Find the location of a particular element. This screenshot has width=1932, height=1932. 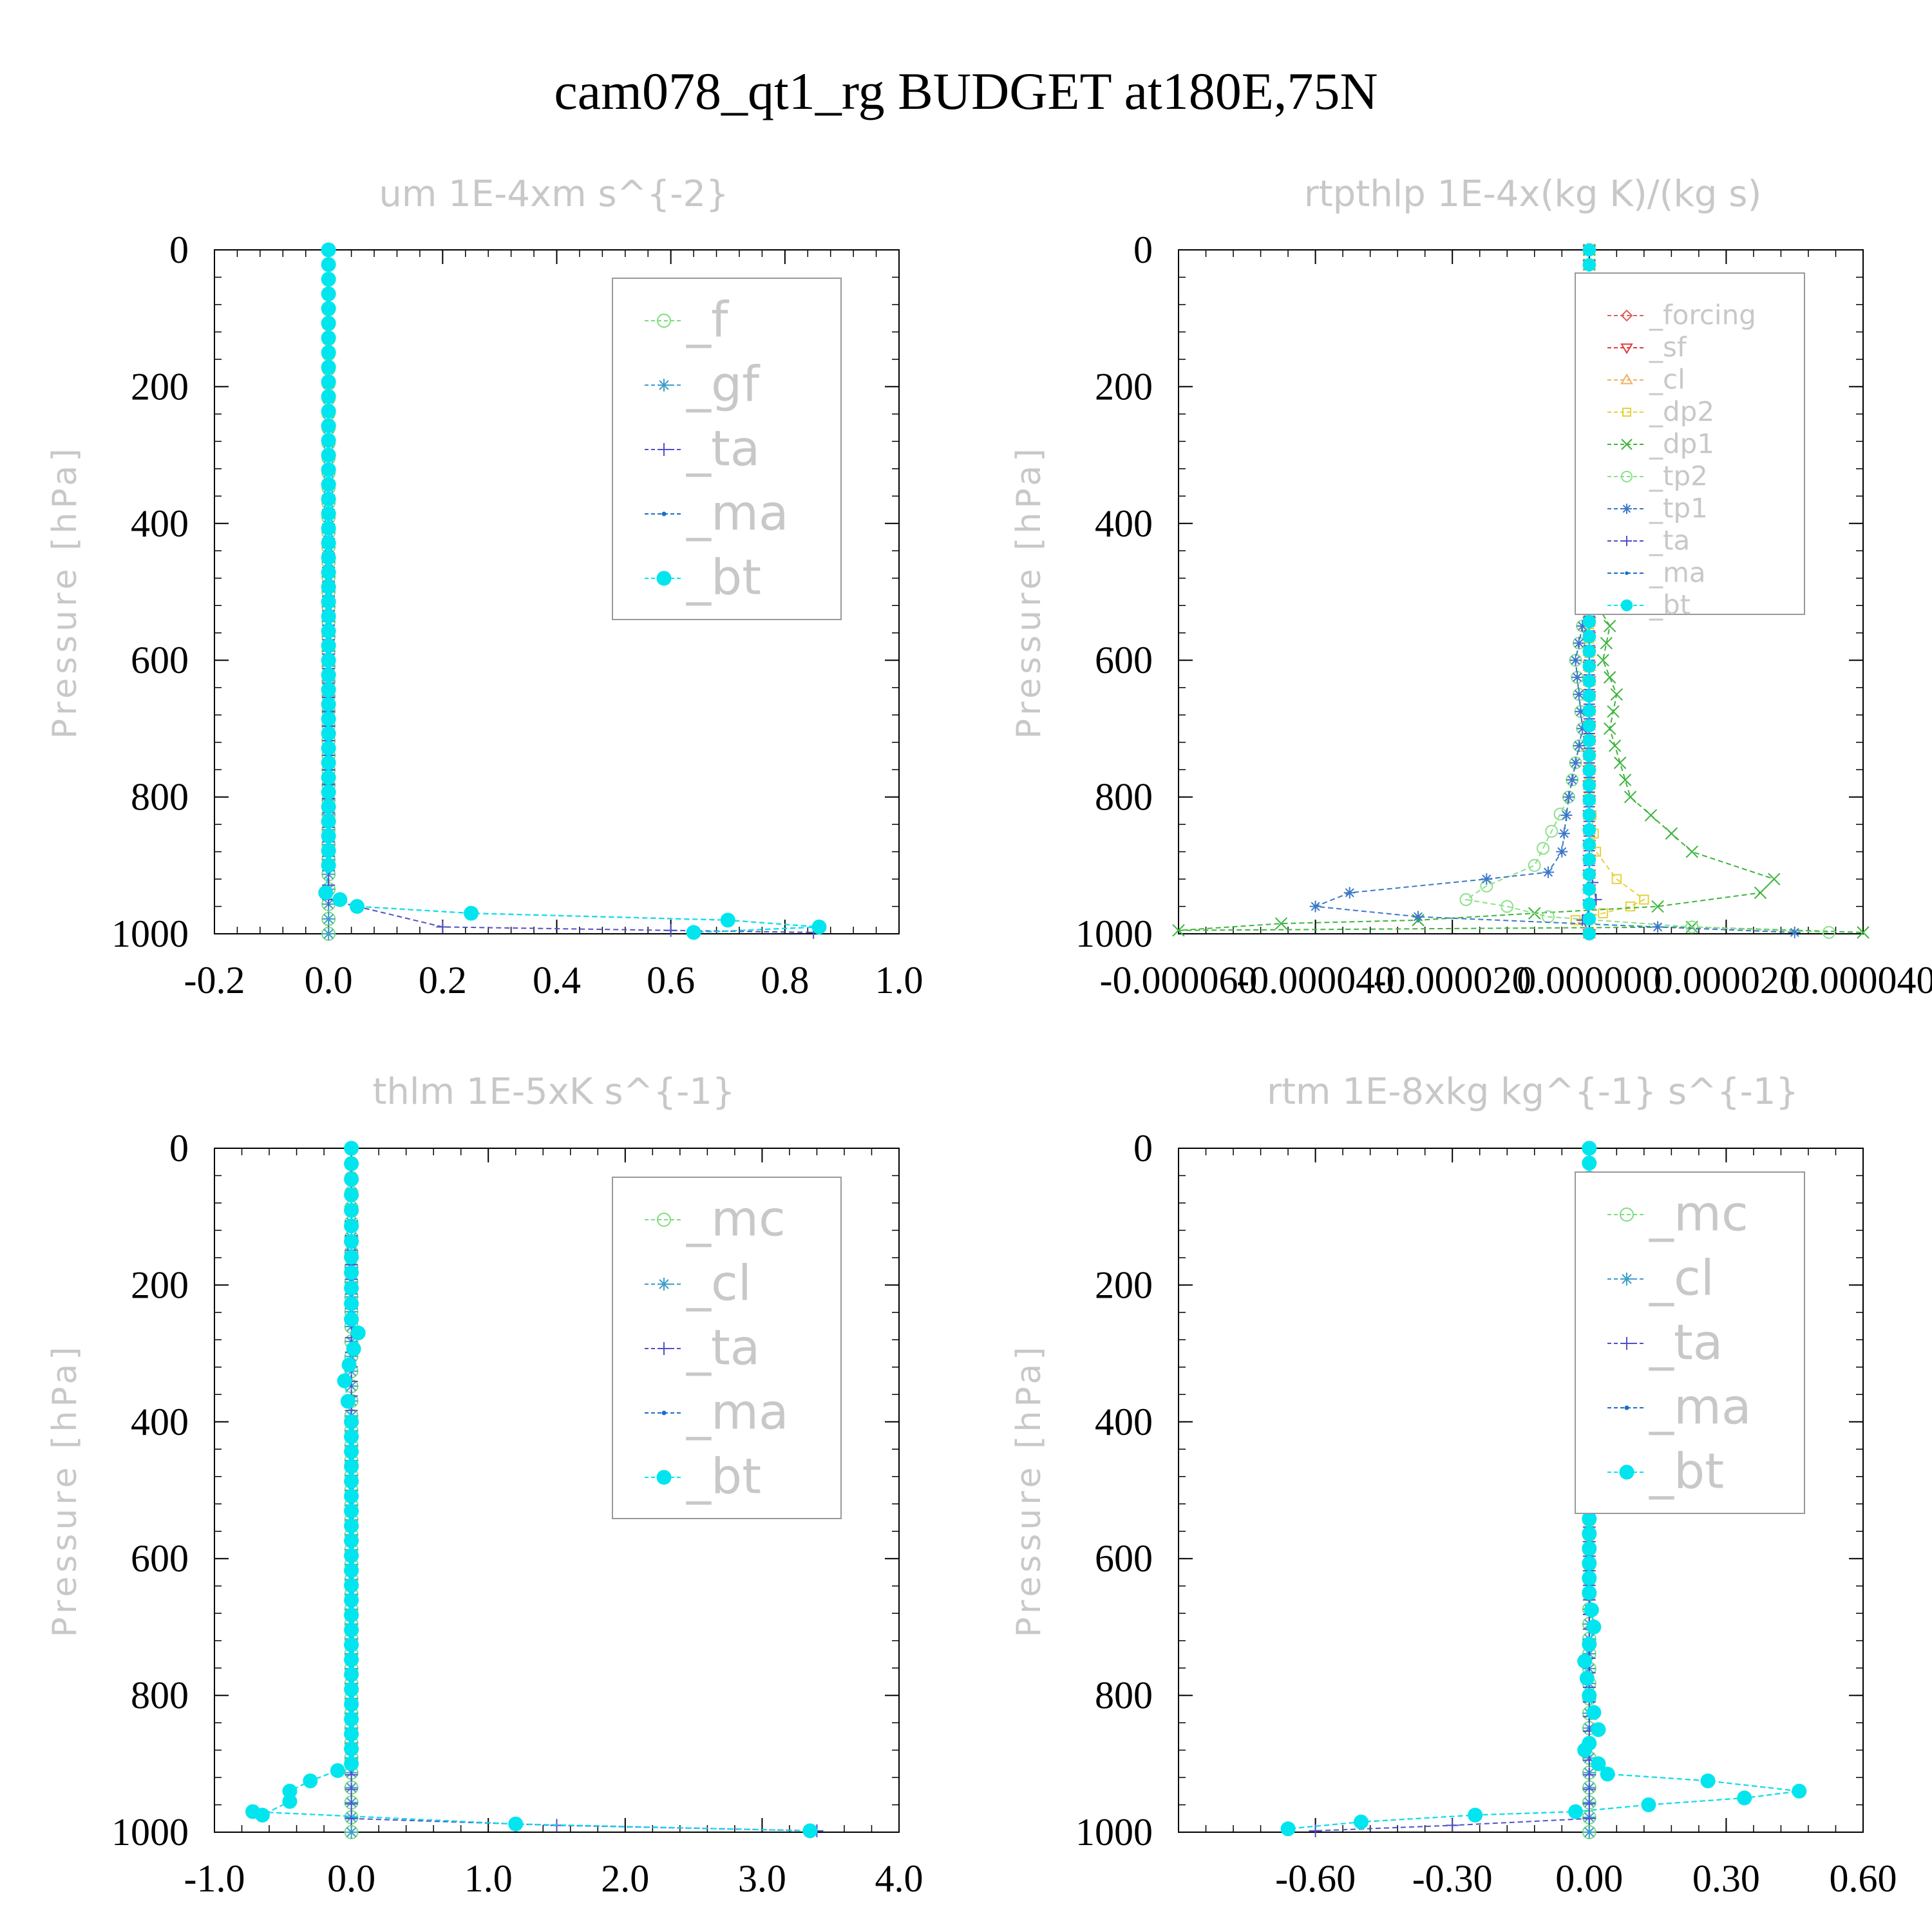

legend-label: _f is located at coordinates (708, 319).